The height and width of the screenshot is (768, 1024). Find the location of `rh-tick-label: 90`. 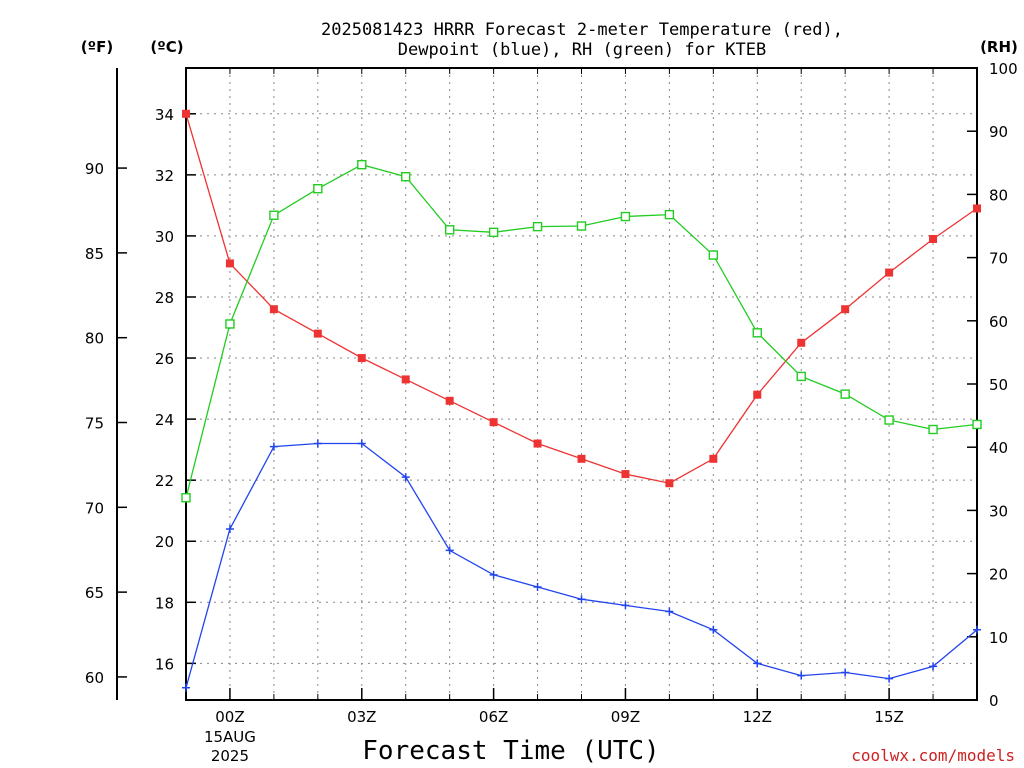

rh-tick-label: 90 is located at coordinates (998, 132).